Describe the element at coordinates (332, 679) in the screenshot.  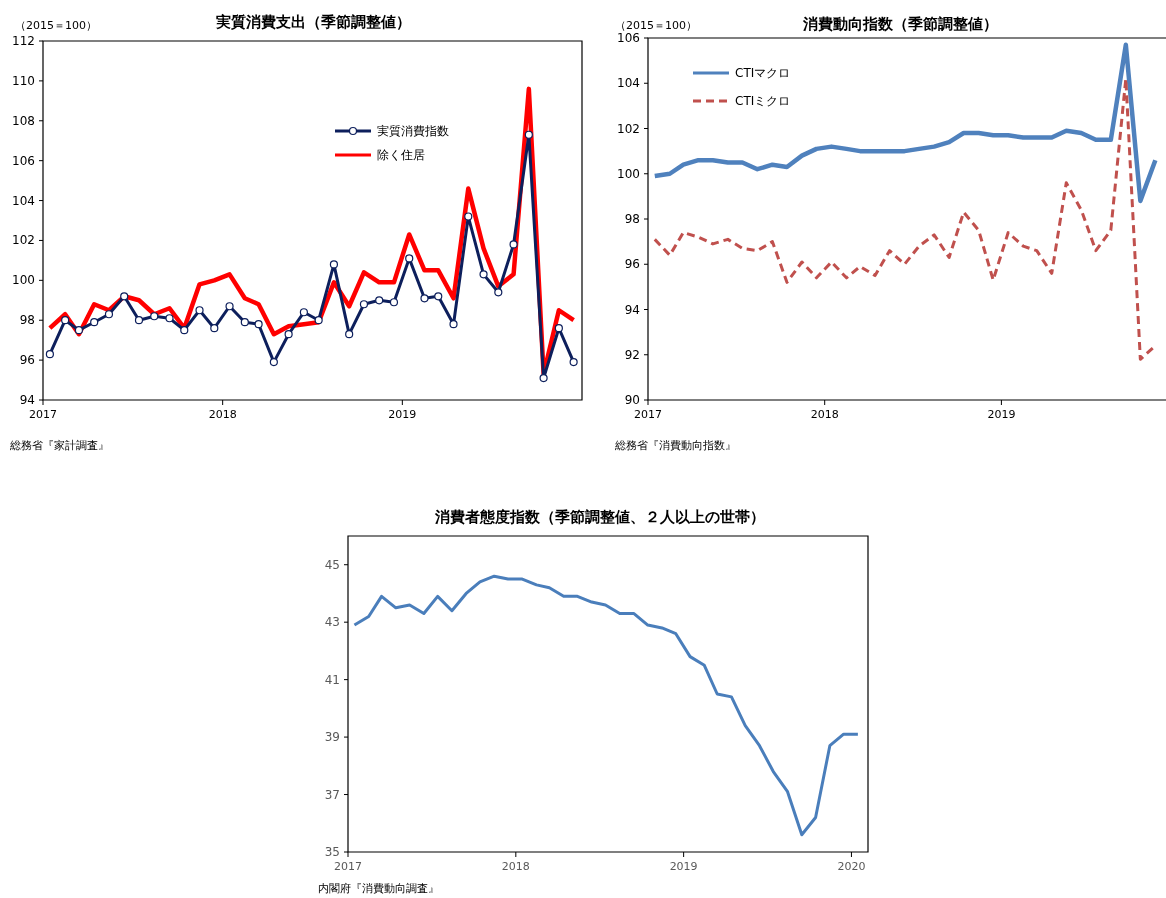
I see `y-tick-label: 41` at that location.